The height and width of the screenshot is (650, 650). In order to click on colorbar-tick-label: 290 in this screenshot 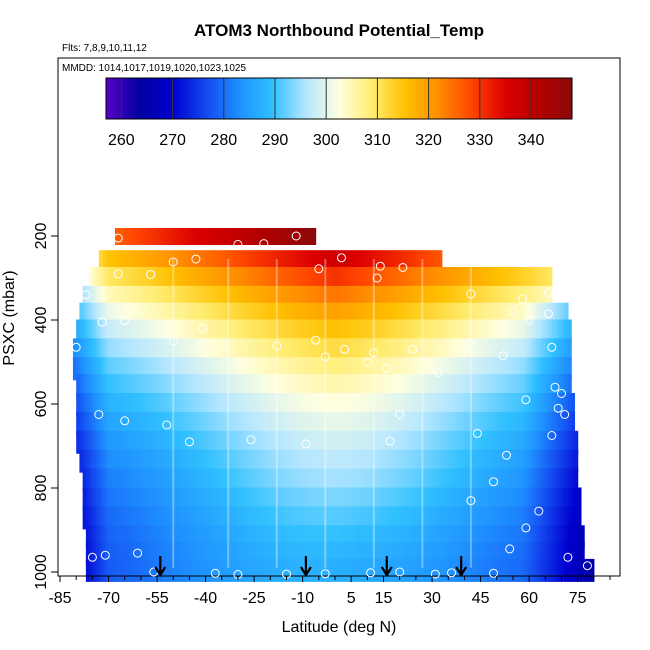, I will do `click(275, 140)`.